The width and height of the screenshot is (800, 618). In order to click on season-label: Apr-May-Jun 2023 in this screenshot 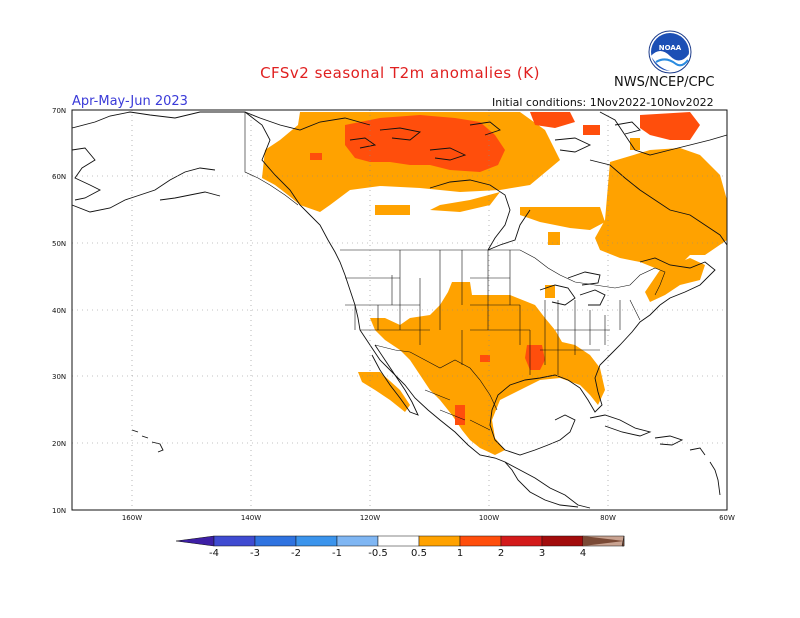, I will do `click(130, 101)`.